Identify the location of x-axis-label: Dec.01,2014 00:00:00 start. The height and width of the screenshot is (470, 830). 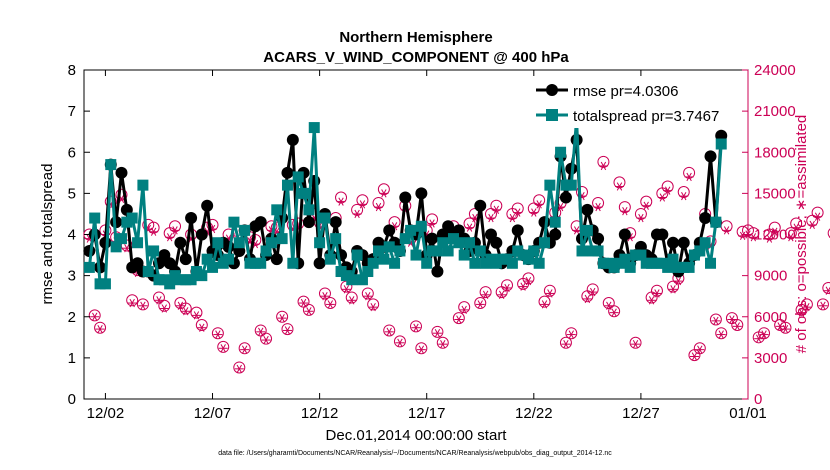
(417, 435).